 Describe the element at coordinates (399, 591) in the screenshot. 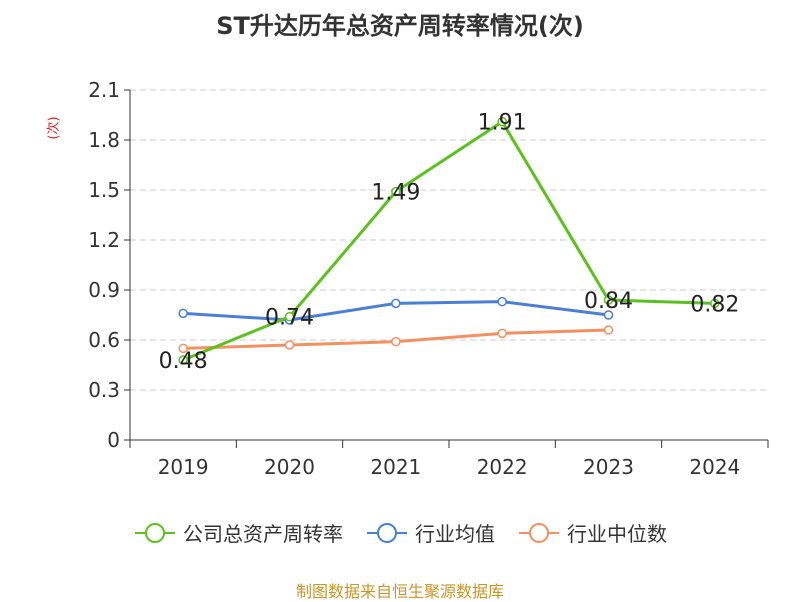

I see `source-note: 制图数据来自恒生聚源数据库` at that location.